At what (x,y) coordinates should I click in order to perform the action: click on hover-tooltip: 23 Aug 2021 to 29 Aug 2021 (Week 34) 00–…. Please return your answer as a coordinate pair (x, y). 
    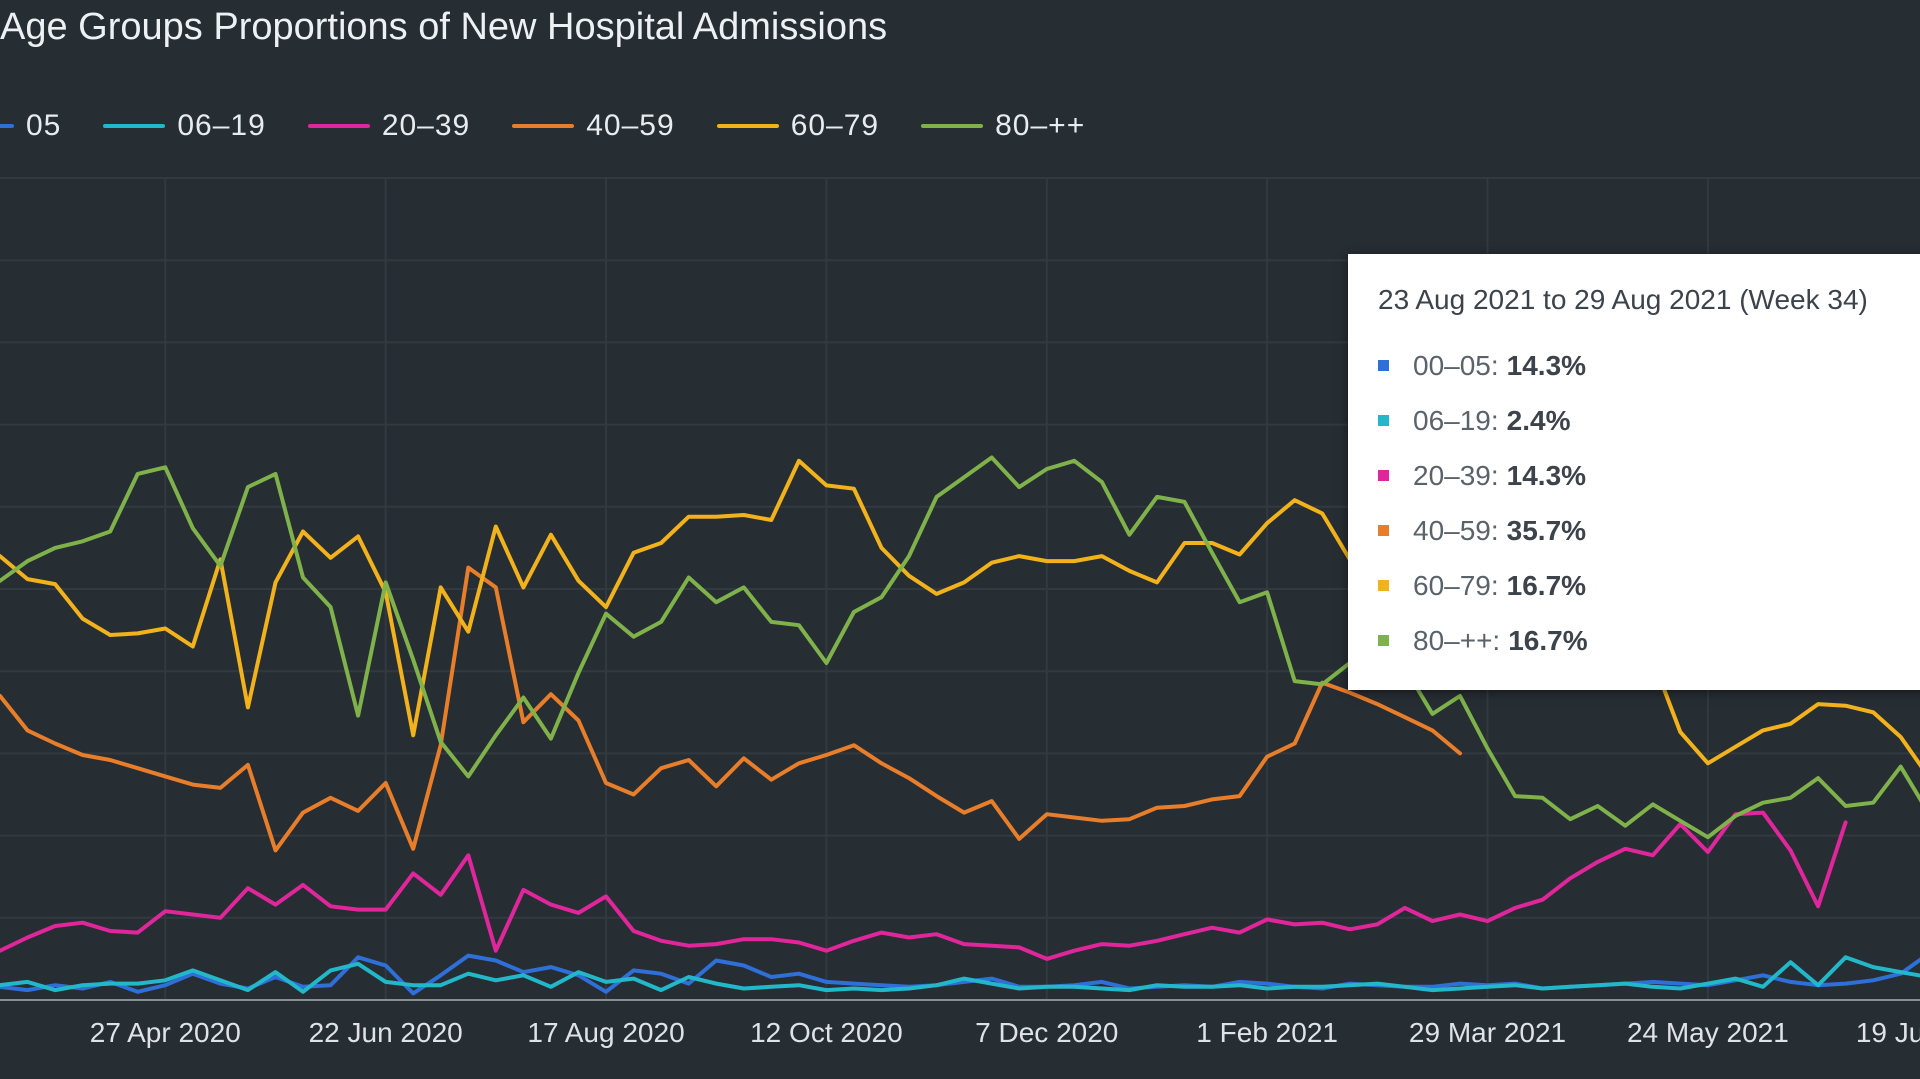
    Looking at the image, I should click on (1634, 472).